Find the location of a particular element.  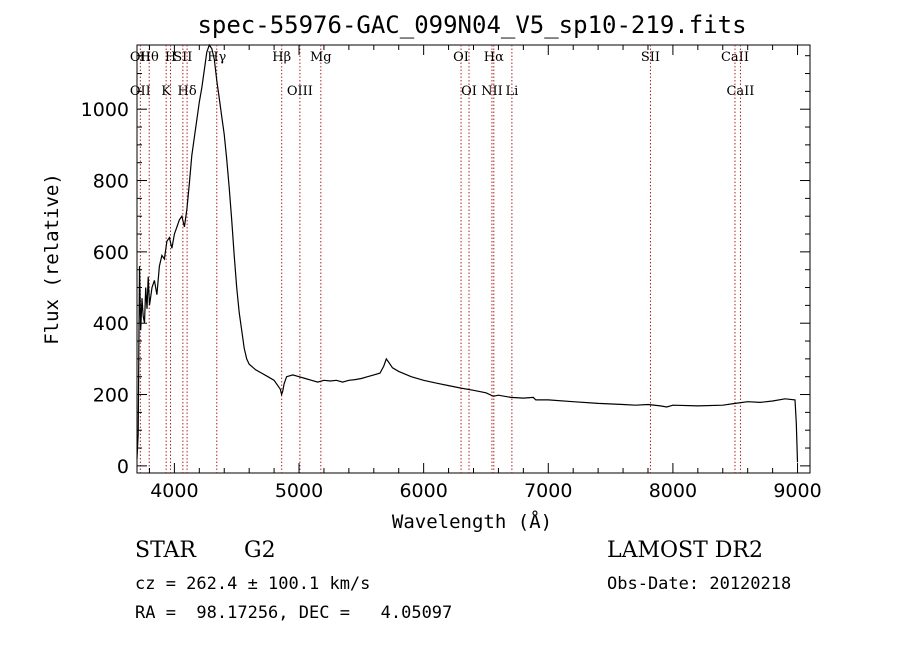

y-axis-label: Flux (relative) is located at coordinates (52, 259).